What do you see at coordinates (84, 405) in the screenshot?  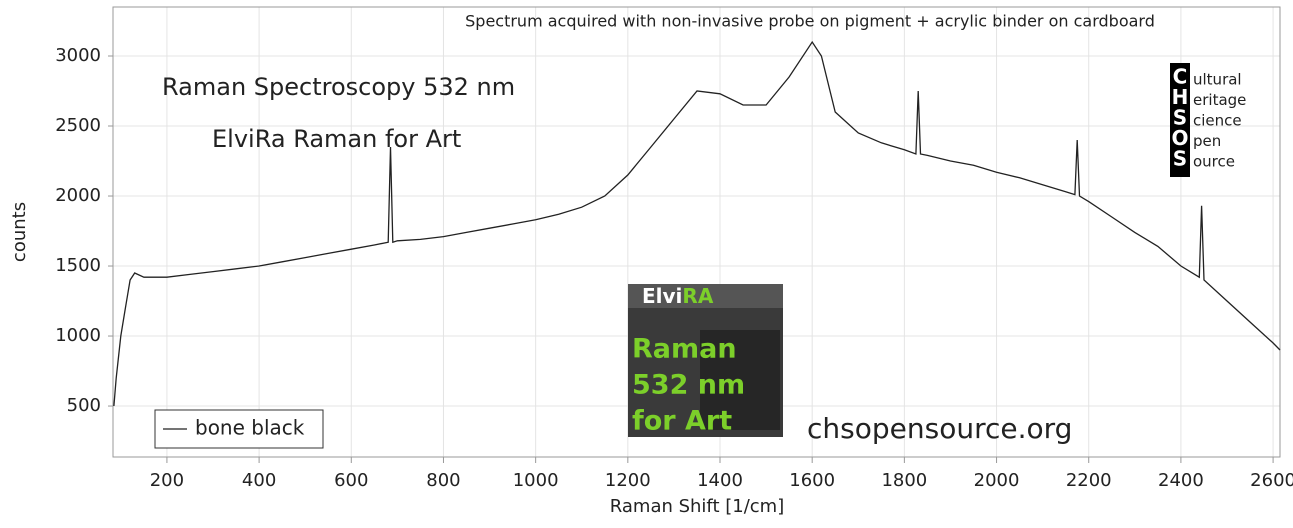 I see `y-tick-label: 500` at bounding box center [84, 405].